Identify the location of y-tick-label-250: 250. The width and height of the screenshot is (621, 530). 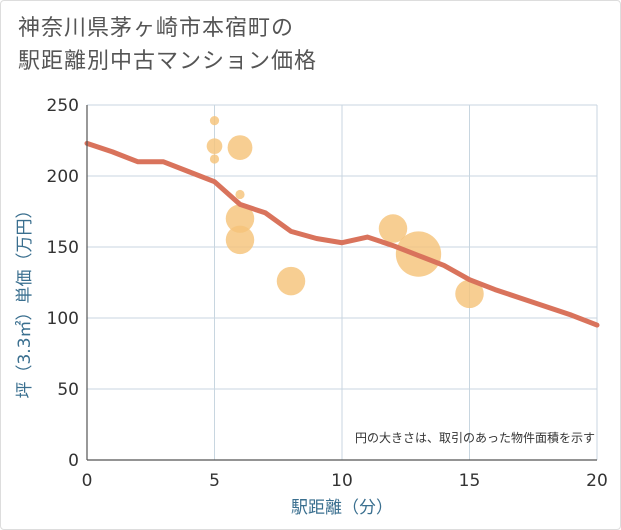
(63, 106).